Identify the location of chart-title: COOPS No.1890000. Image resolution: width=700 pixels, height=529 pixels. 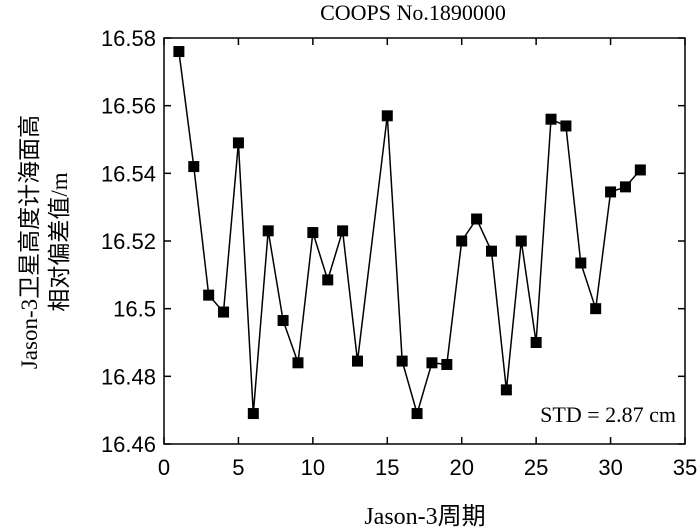
(413, 12).